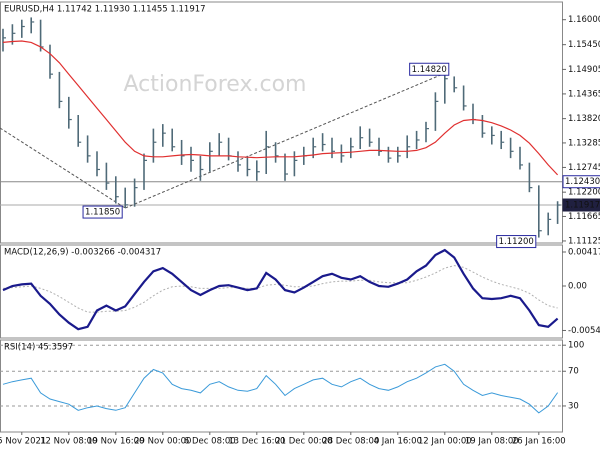 The height and width of the screenshot is (454, 600). I want to click on x-tick-label: 13 Dec 16:00, so click(256, 442).